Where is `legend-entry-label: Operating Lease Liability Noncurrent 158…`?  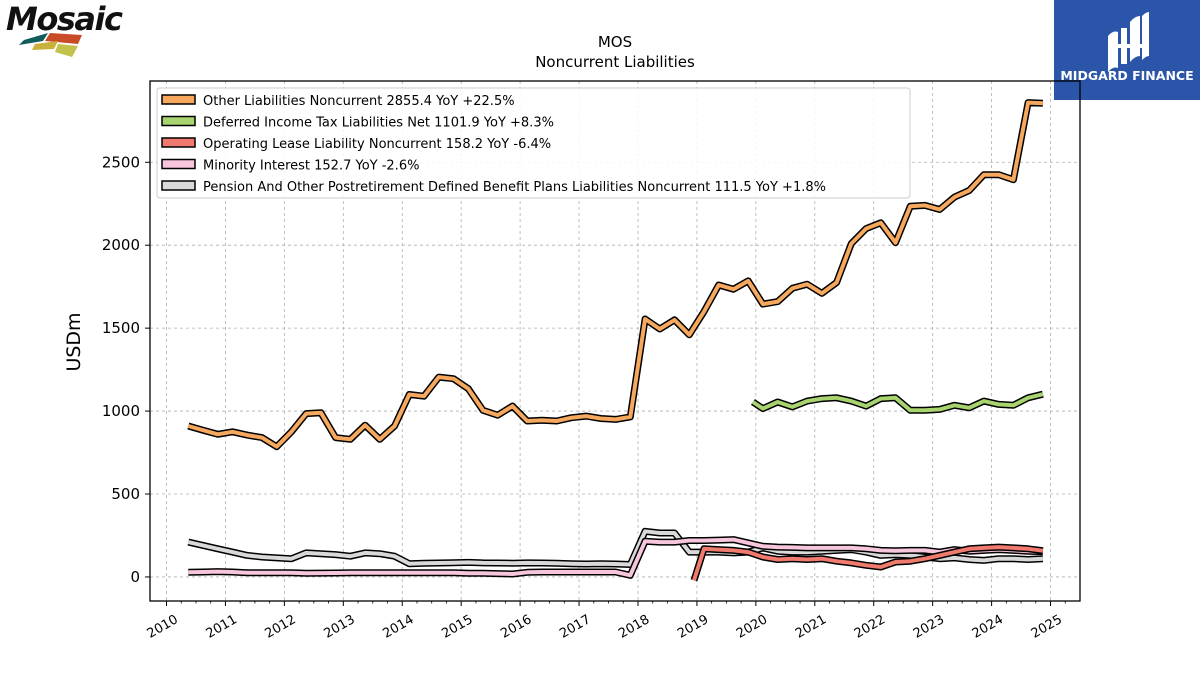
legend-entry-label: Operating Lease Liability Noncurrent 158… is located at coordinates (377, 144).